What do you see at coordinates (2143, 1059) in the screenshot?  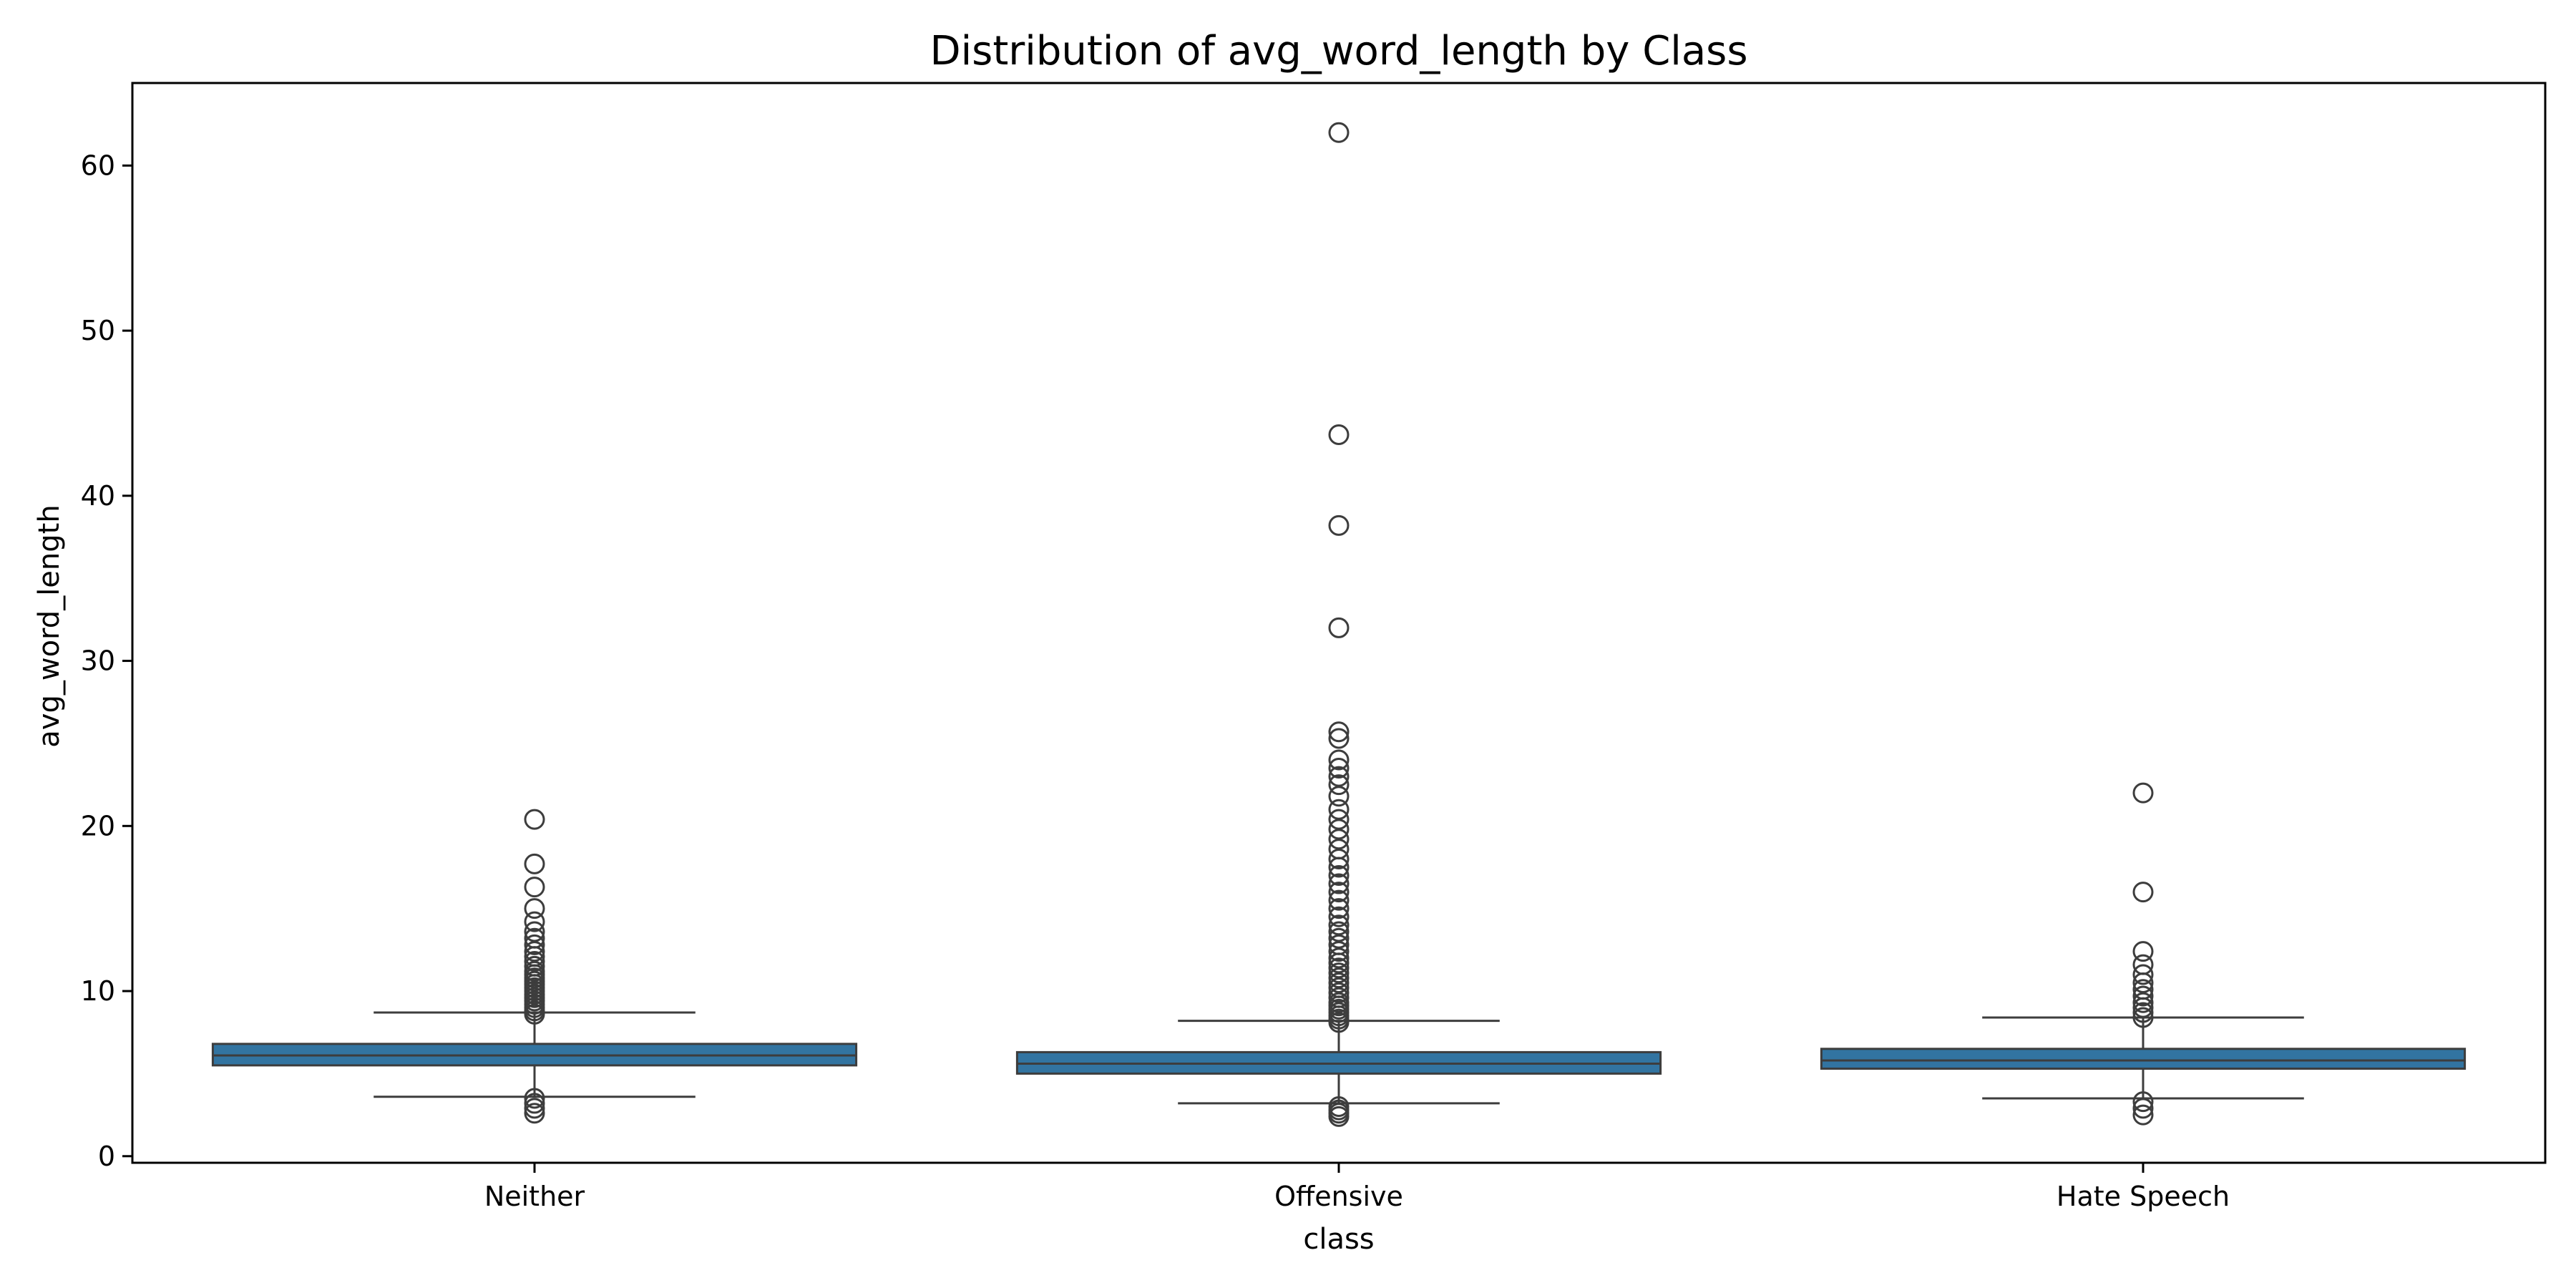 I see `box` at bounding box center [2143, 1059].